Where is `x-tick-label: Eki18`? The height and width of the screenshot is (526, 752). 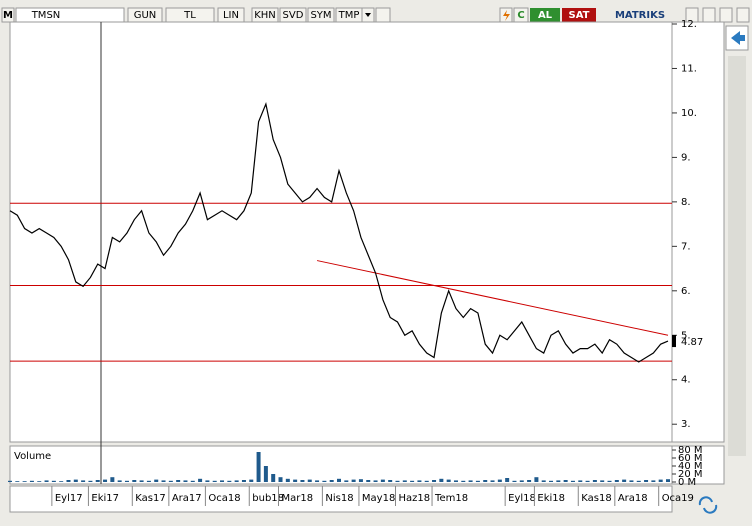 x-tick-label: Eki18 is located at coordinates (551, 498).